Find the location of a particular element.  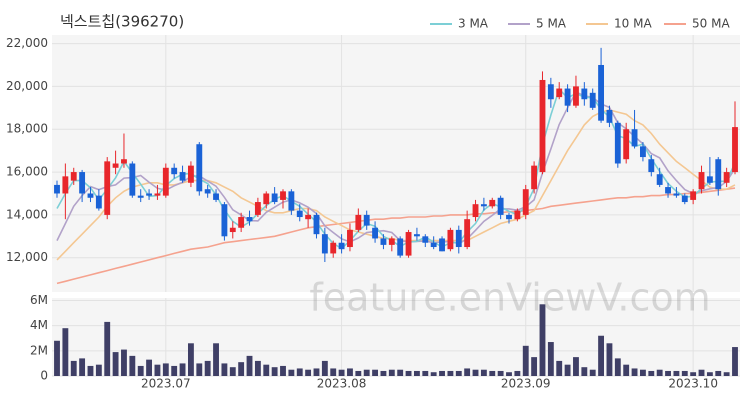

legend-label: 50 MA is located at coordinates (711, 24).